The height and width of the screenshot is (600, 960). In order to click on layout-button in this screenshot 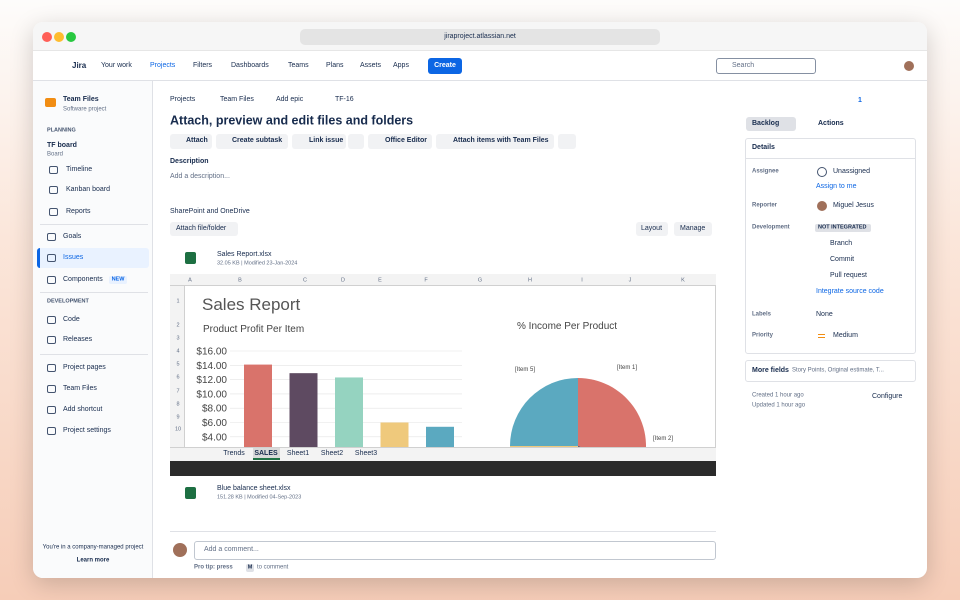, I will do `click(652, 229)`.